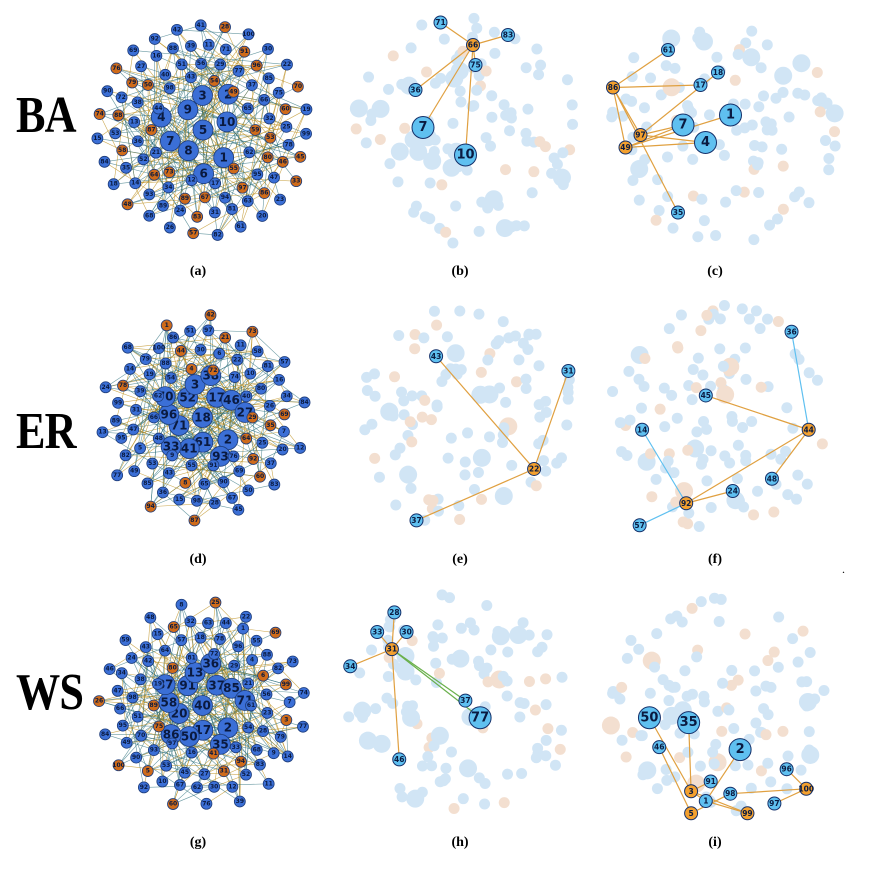 This screenshot has width=872, height=872. I want to click on network-node: 17, so click(217, 397).